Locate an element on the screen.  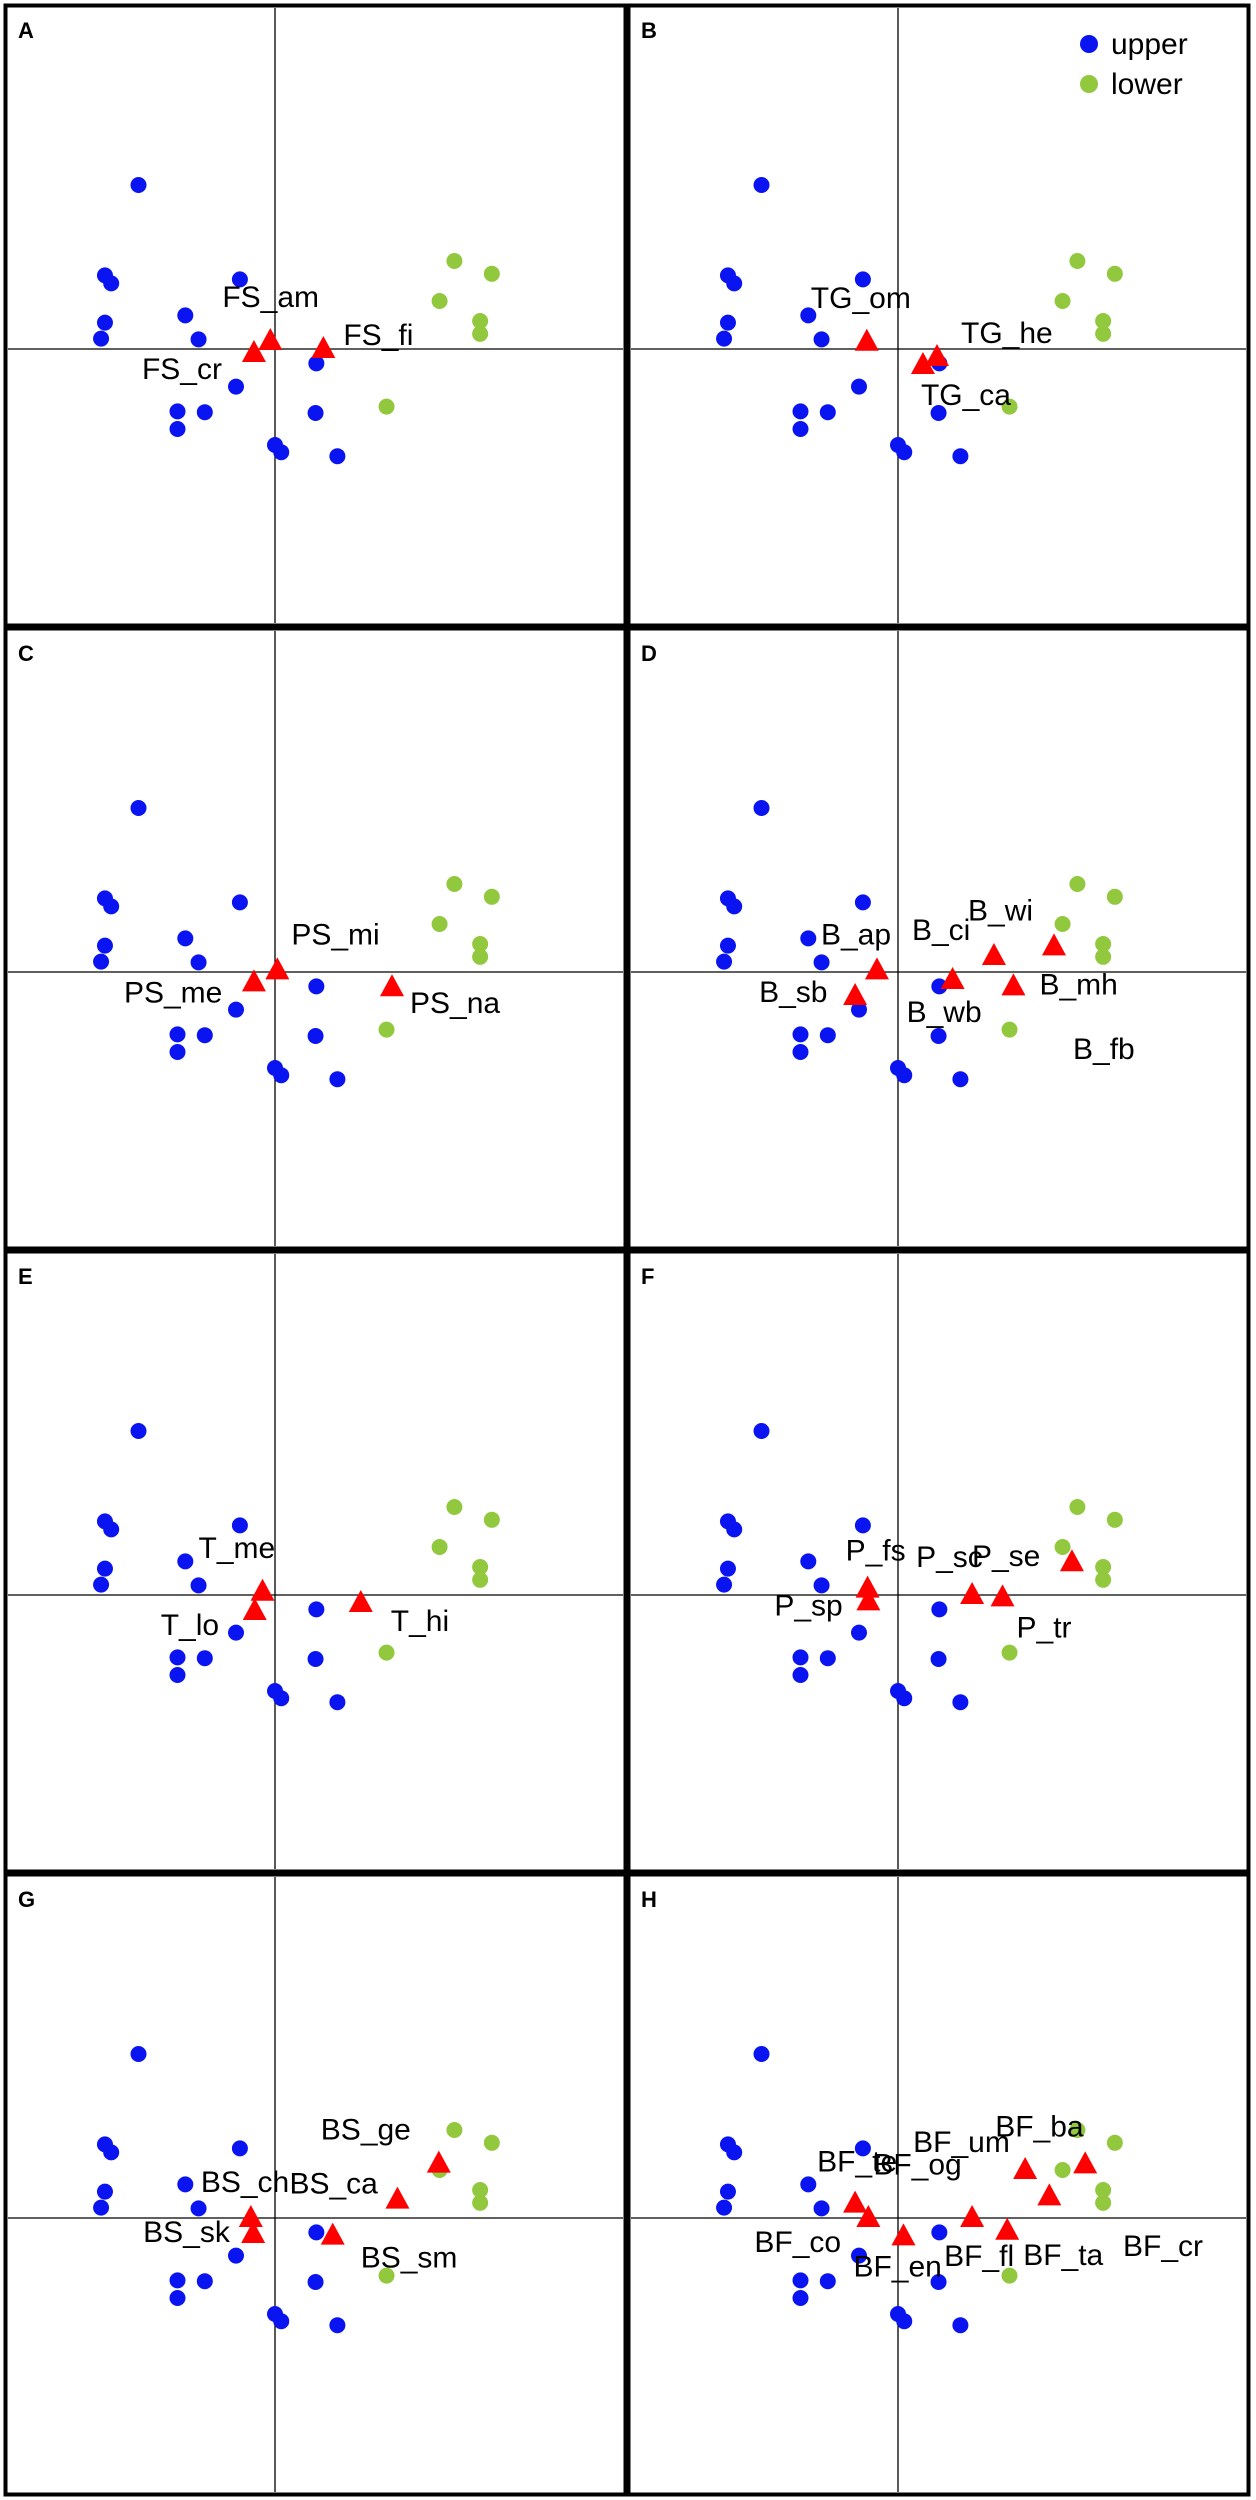
species-label: BF_um is located at coordinates (961, 2142).